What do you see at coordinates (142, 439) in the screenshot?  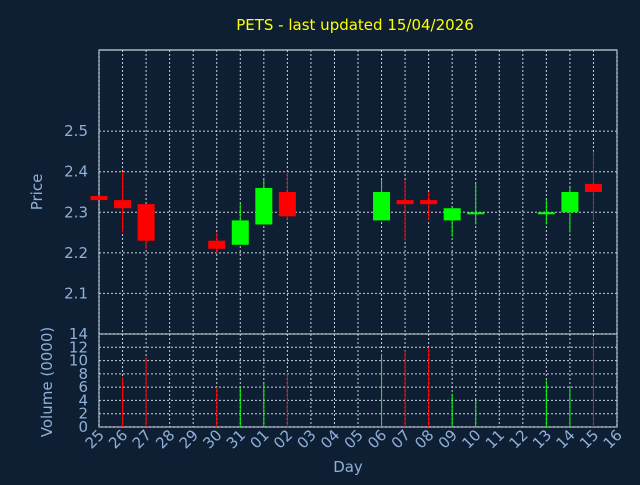 I see `x-tick-label: 27` at bounding box center [142, 439].